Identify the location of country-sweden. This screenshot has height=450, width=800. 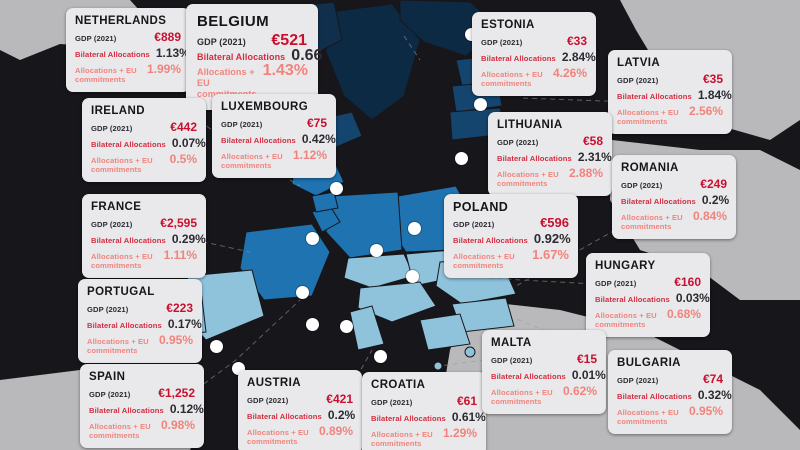
(373, 62).